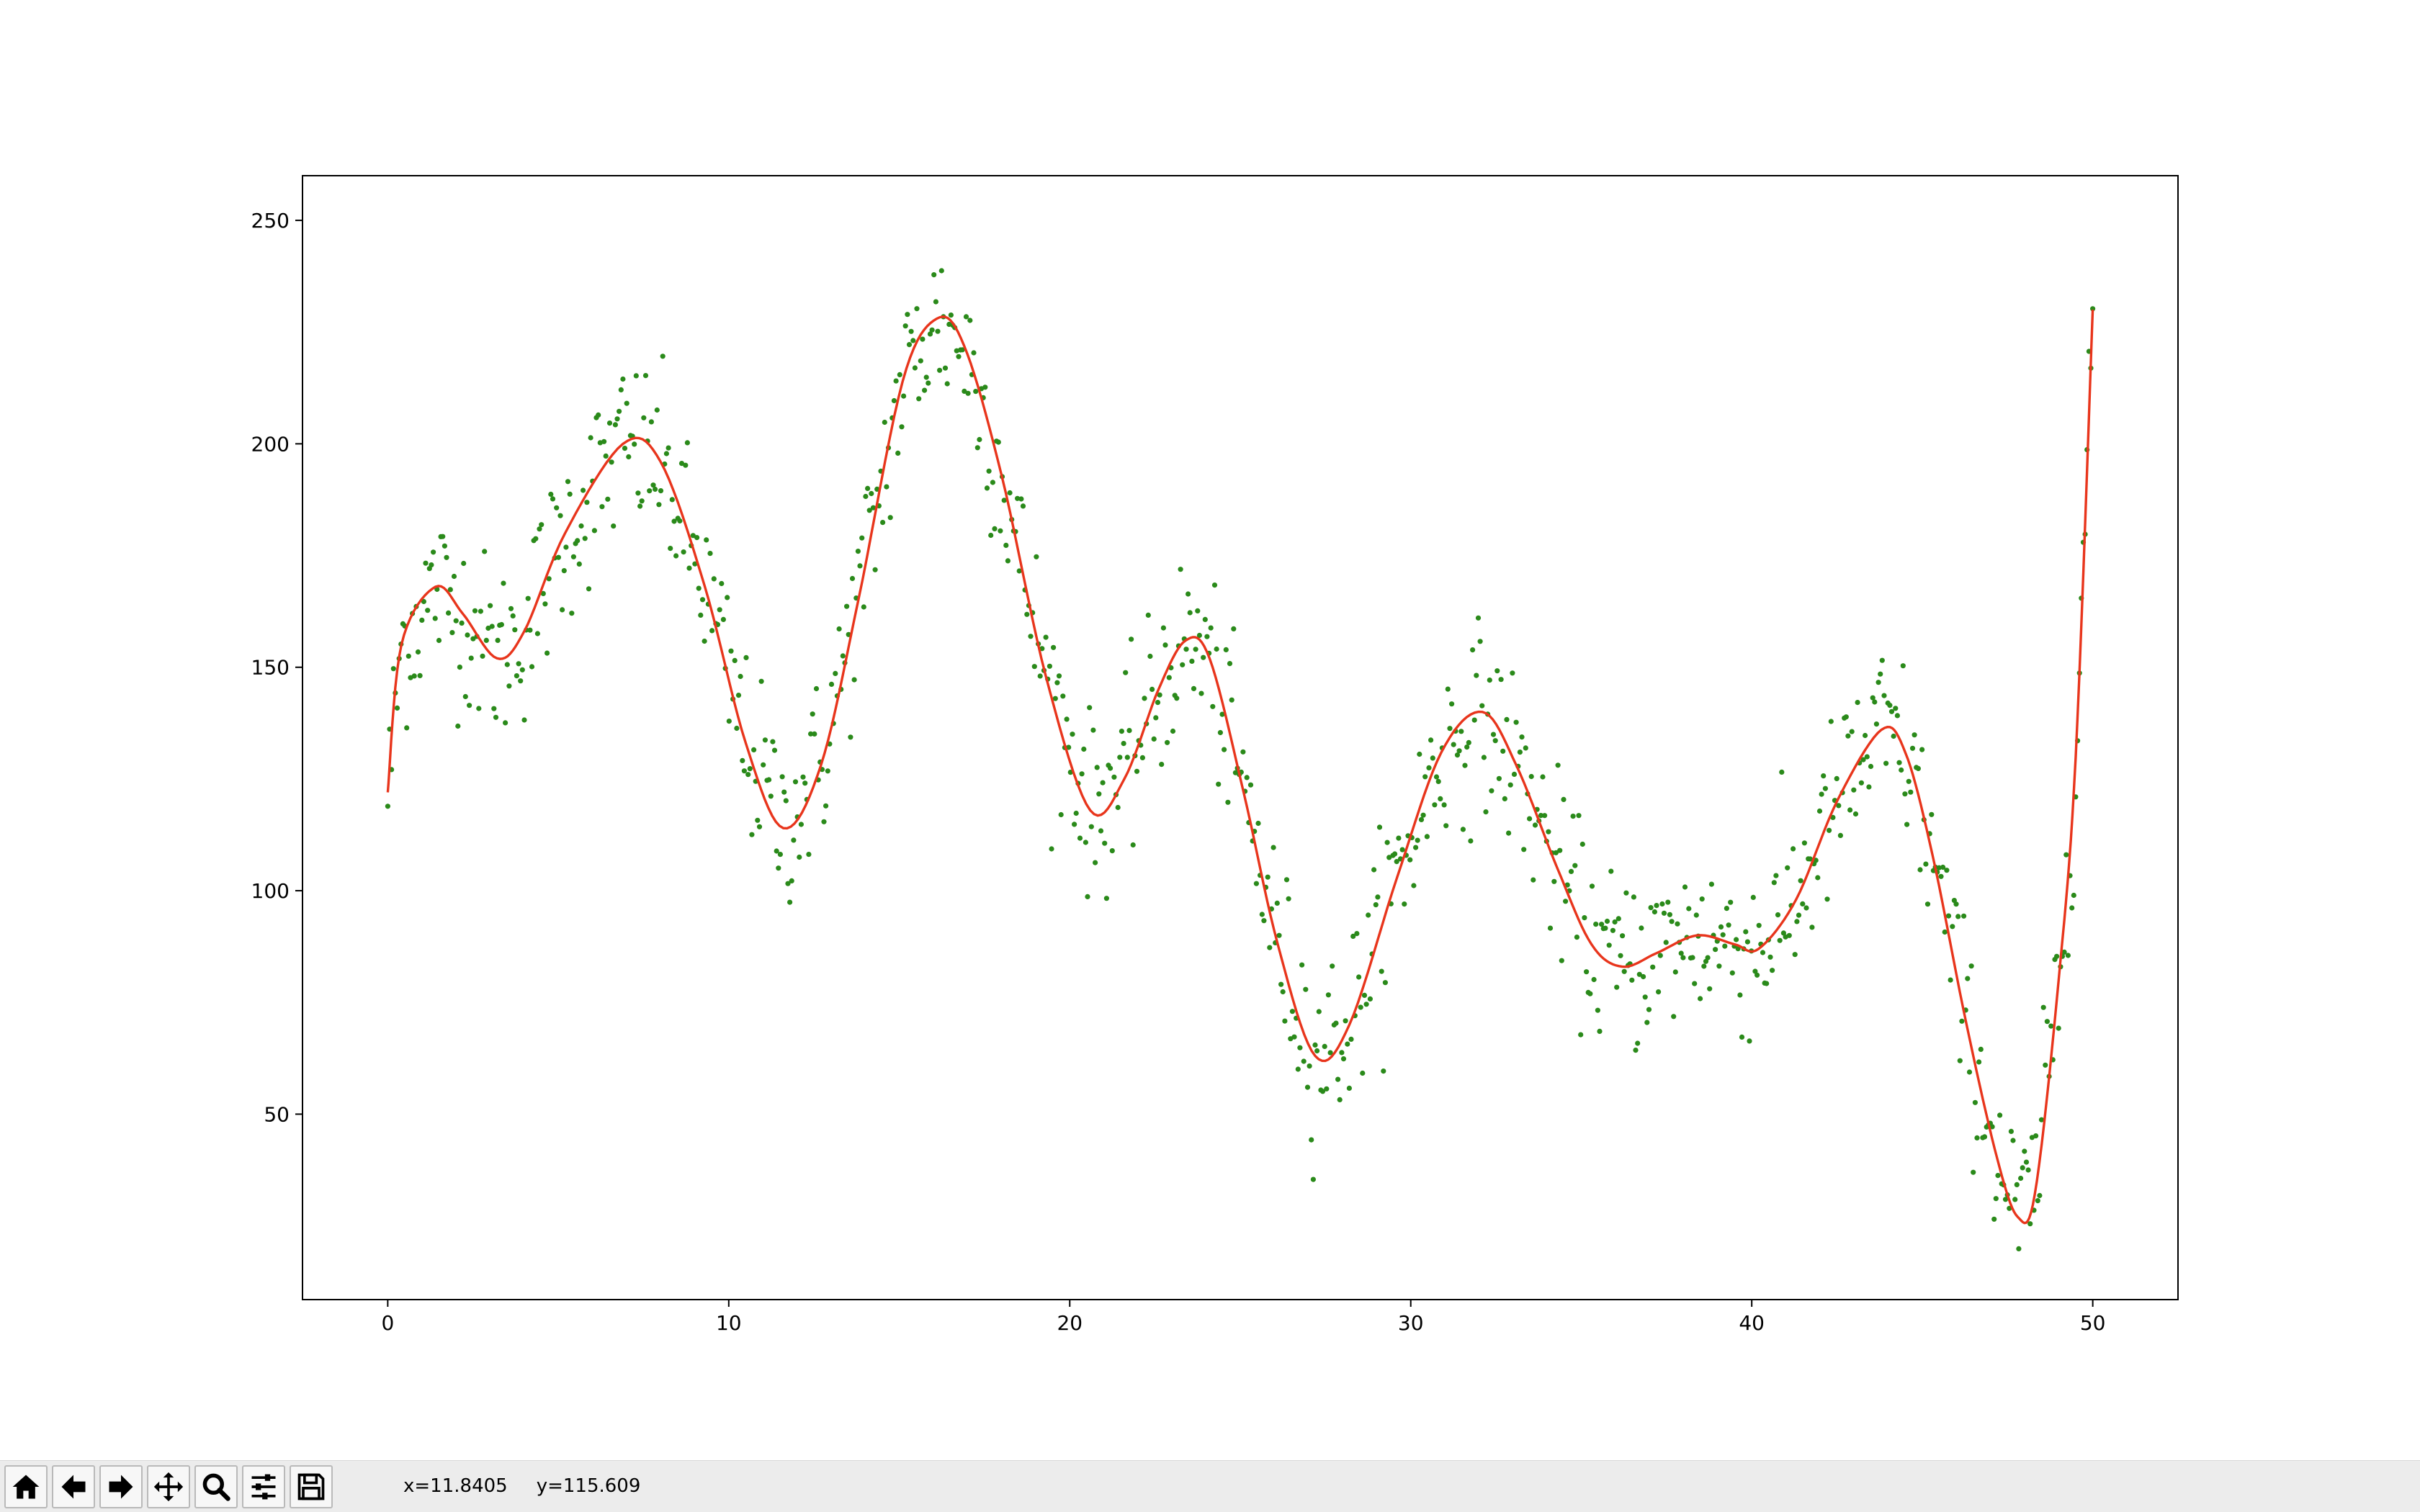 The height and width of the screenshot is (1512, 2420). What do you see at coordinates (270, 668) in the screenshot?
I see `y-tick-label: 150` at bounding box center [270, 668].